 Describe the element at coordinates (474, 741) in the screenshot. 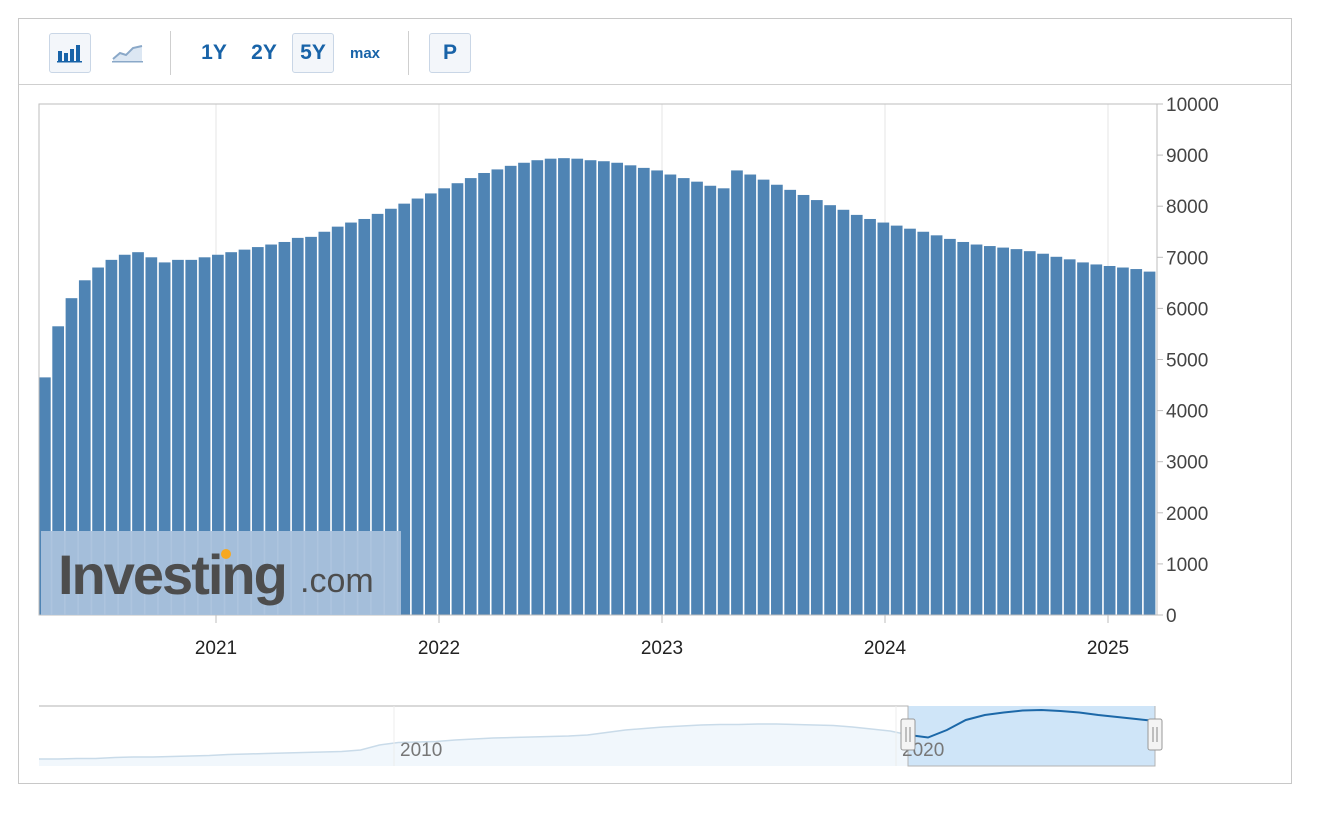

I see `navigator-line` at that location.